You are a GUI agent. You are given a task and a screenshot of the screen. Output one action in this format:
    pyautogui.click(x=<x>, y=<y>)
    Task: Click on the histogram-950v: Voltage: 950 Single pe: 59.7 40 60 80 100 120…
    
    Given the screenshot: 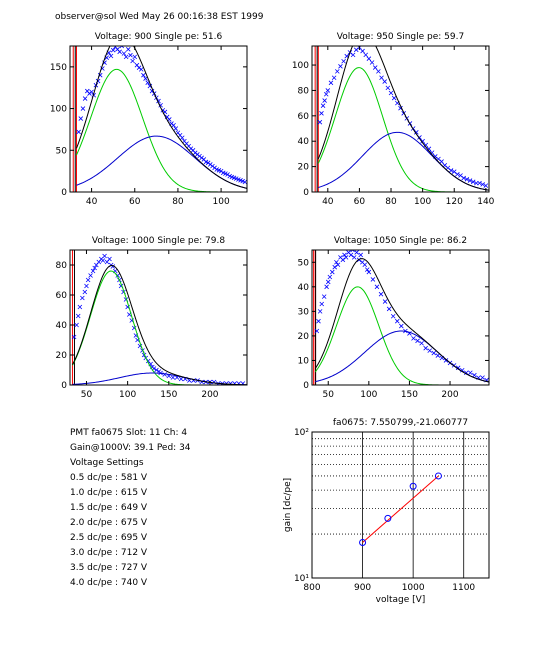 What is the action you would take?
    pyautogui.click(x=393, y=119)
    